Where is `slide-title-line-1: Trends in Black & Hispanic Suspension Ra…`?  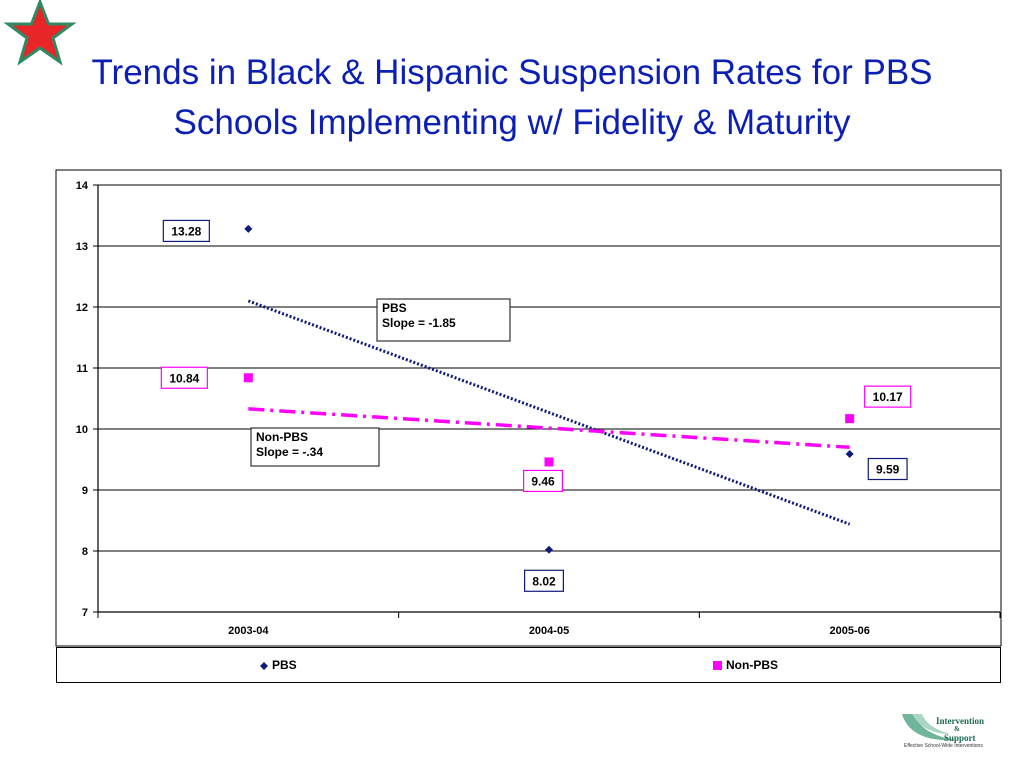
slide-title-line-1: Trends in Black & Hispanic Suspension Ra… is located at coordinates (512, 72).